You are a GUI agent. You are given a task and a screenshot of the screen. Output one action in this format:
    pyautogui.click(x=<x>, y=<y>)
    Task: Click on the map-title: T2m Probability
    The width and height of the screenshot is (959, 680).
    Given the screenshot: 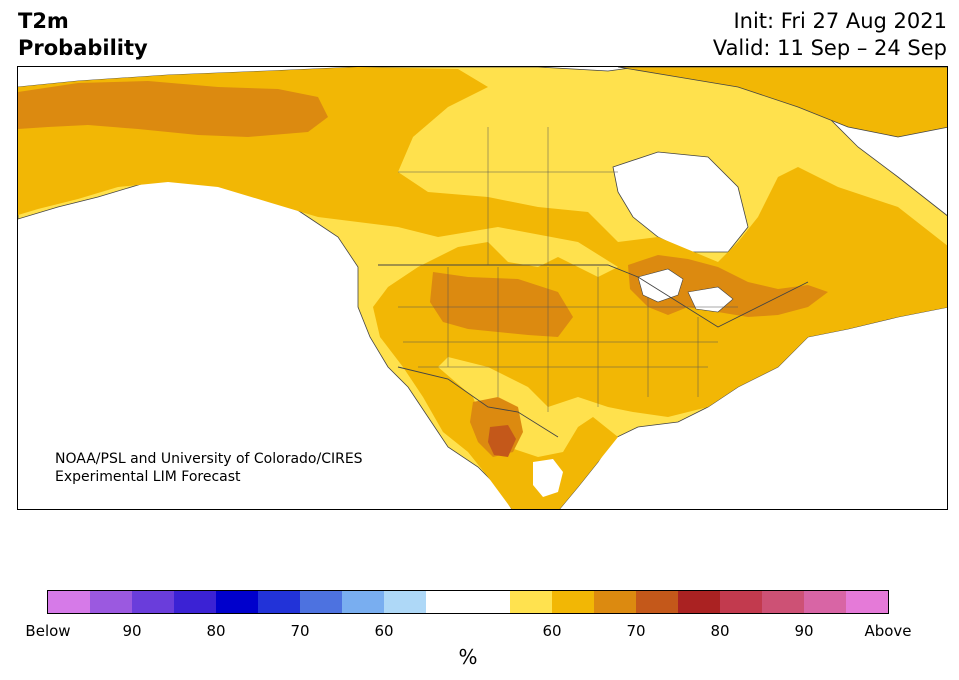 What is the action you would take?
    pyautogui.click(x=83, y=35)
    